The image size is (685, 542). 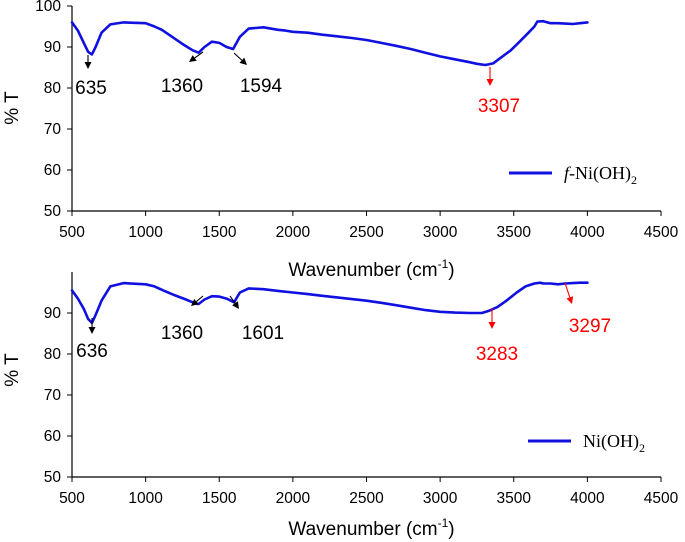 What do you see at coordinates (263, 333) in the screenshot?
I see `peak-label-1601: 1601` at bounding box center [263, 333].